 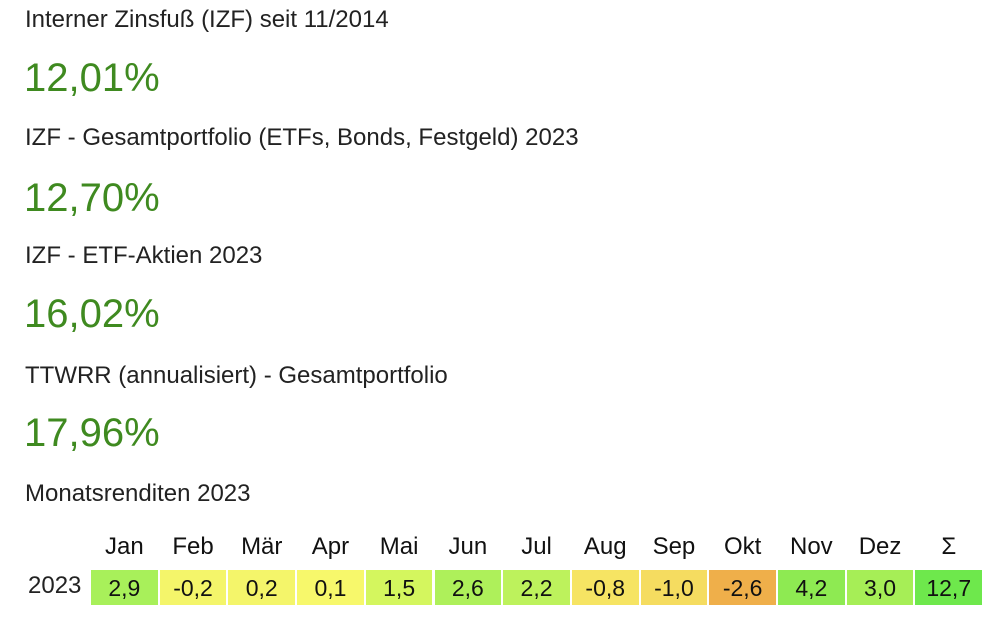 What do you see at coordinates (399, 546) in the screenshot?
I see `column-header: Mai` at bounding box center [399, 546].